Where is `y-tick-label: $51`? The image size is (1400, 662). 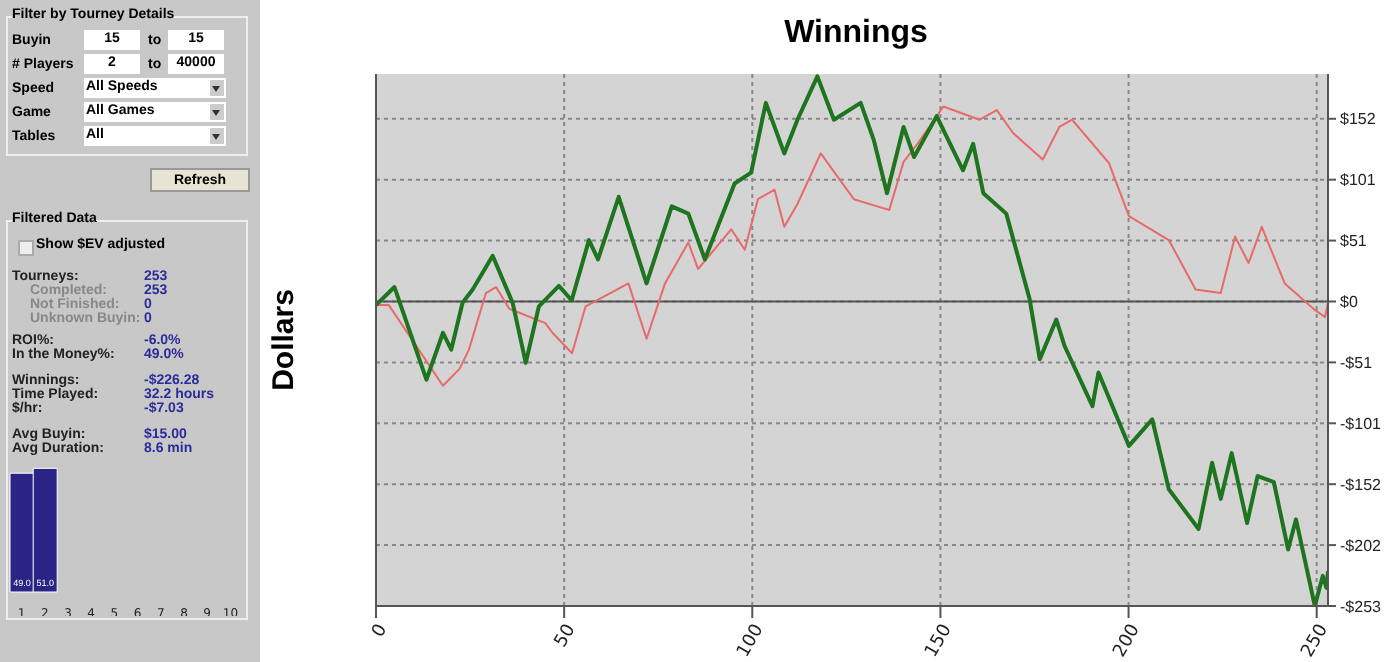
y-tick-label: $51 is located at coordinates (1354, 241).